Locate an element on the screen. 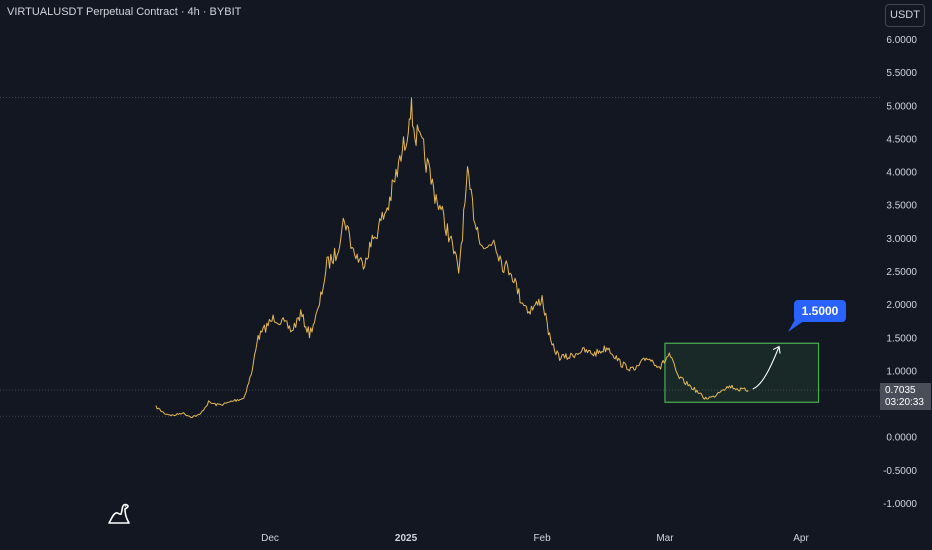 The image size is (932, 550). current-price-label: 0.7035 03:20:33 is located at coordinates (905, 396).